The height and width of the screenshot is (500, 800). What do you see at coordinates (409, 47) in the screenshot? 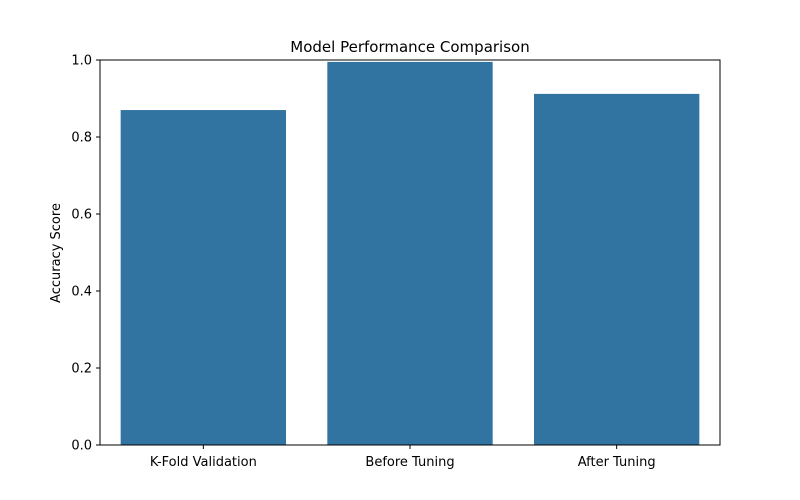
I see `chart-title: Model Performance Comparison` at bounding box center [409, 47].